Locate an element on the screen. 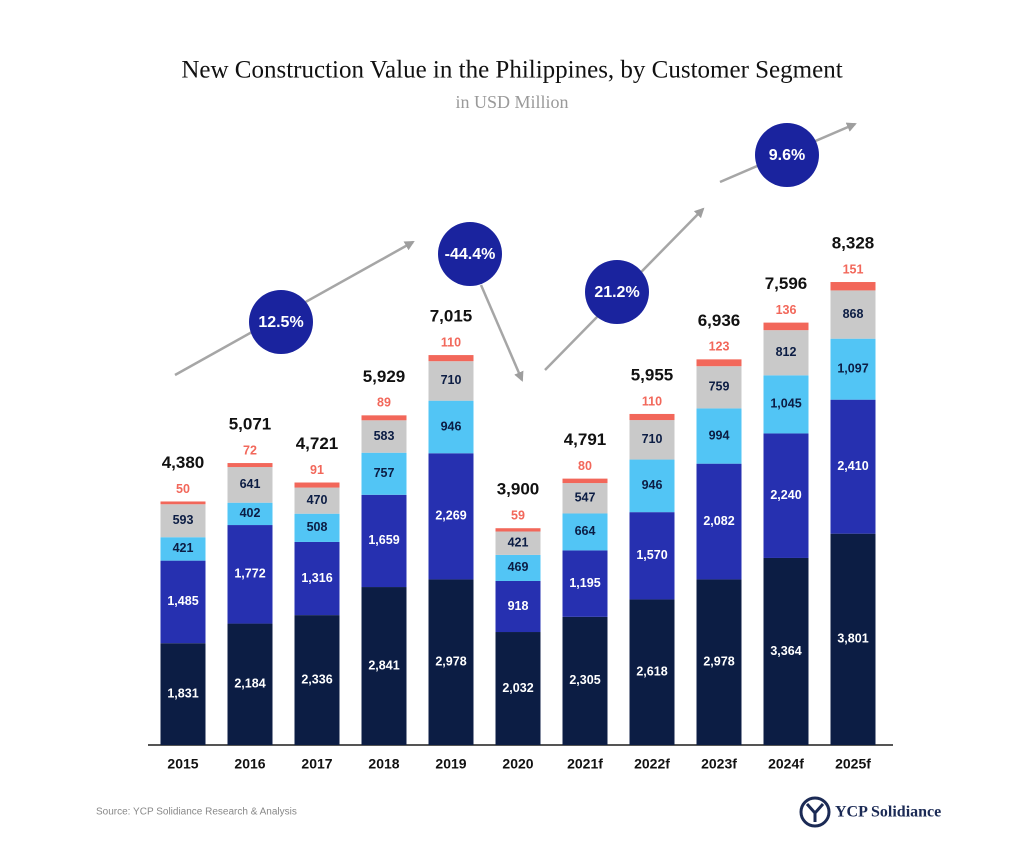  value-label: 759 is located at coordinates (719, 387).